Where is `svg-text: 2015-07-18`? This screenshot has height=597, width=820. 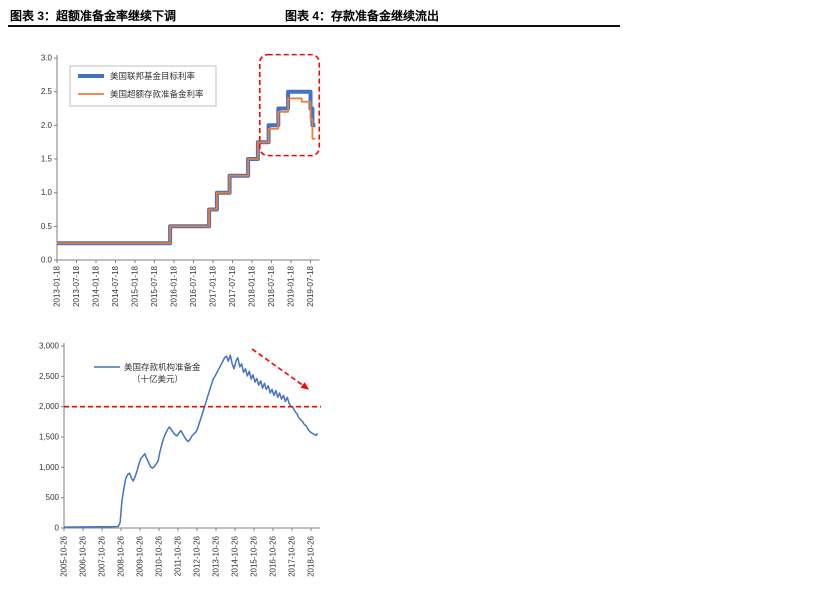 svg-text: 2015-07-18 is located at coordinates (154, 285).